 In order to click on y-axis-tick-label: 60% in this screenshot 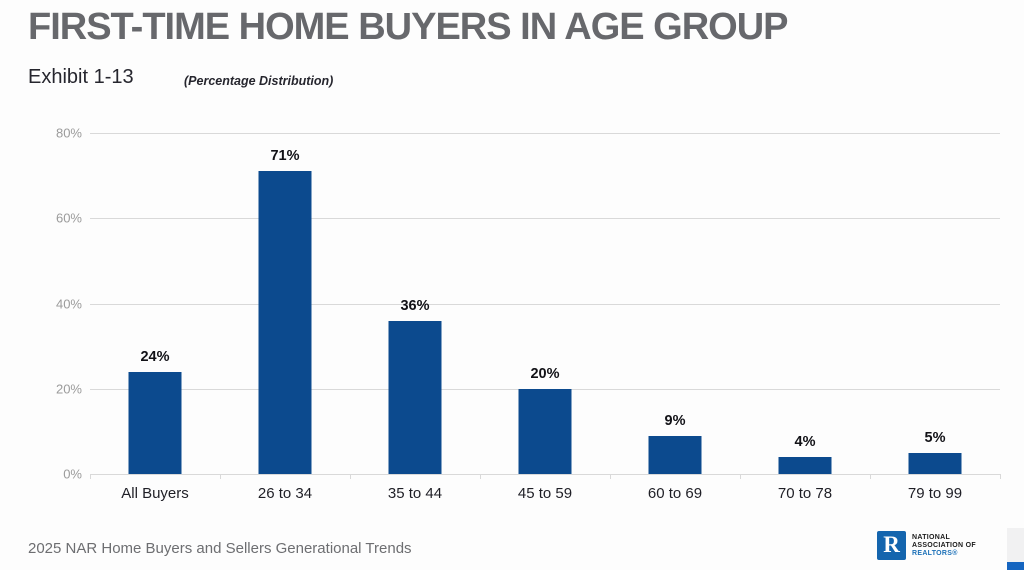, I will do `click(68, 218)`.